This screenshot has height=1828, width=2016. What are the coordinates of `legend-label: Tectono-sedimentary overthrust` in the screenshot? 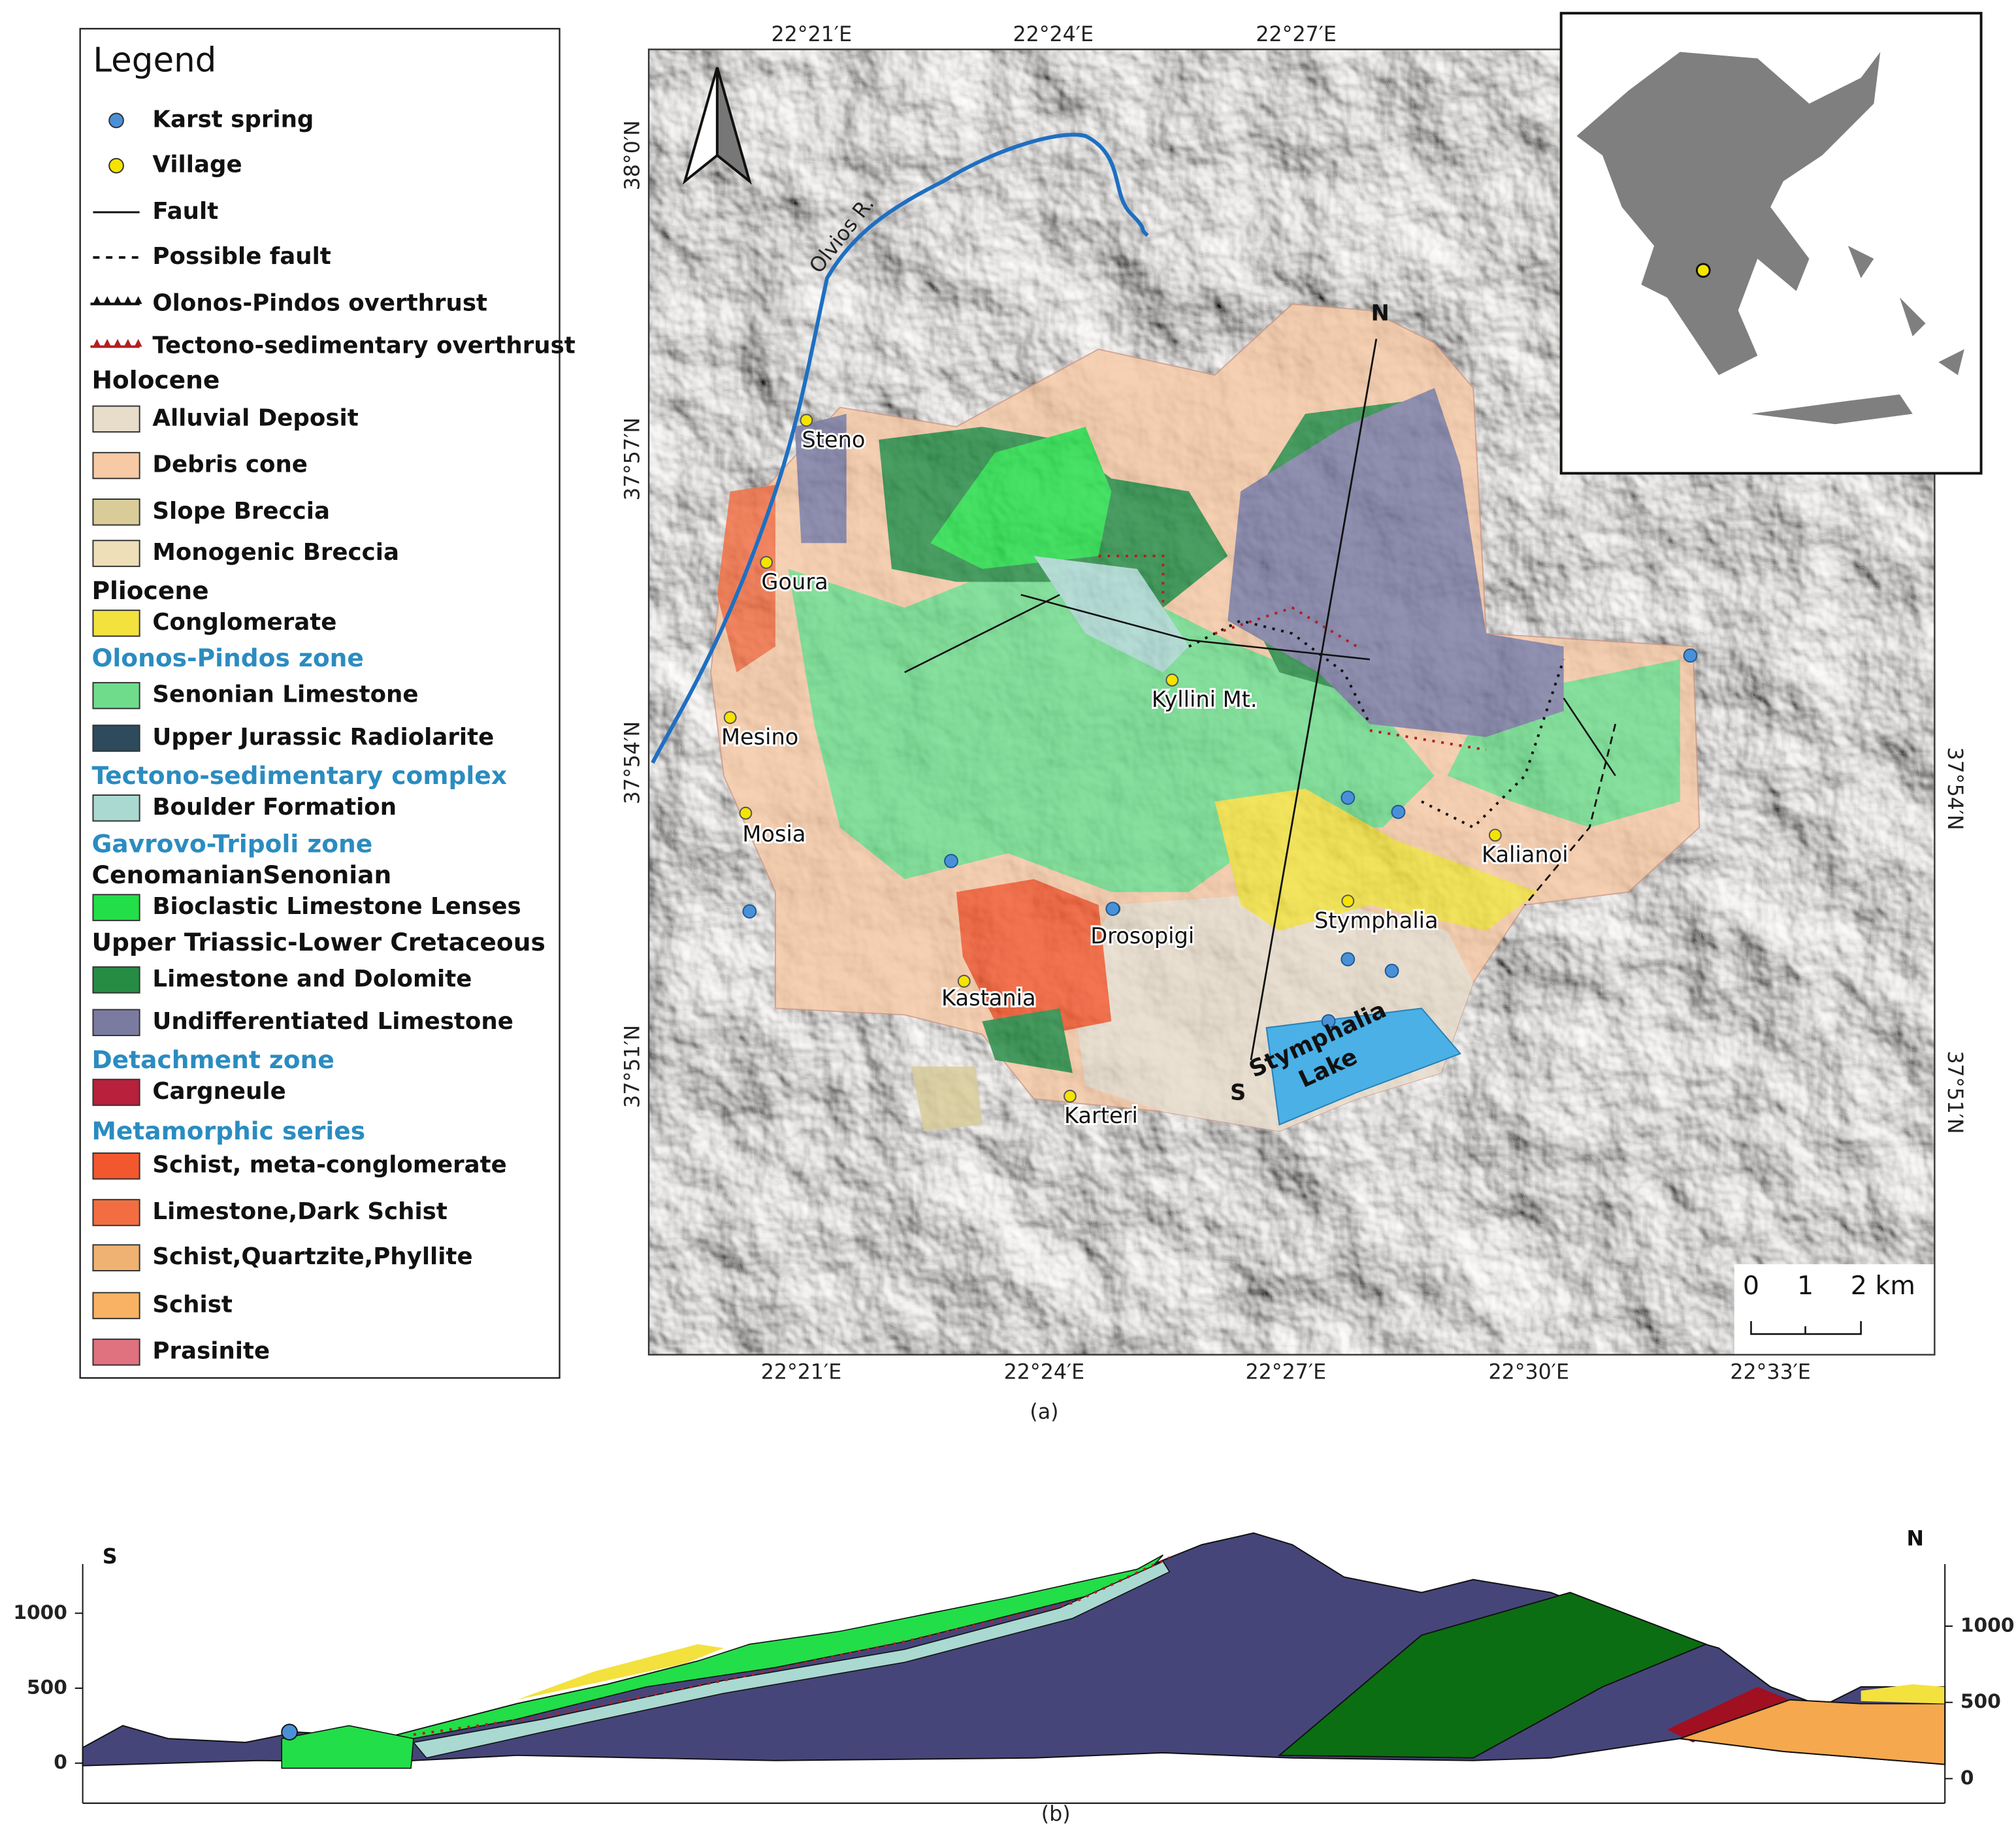 It's located at (363, 346).